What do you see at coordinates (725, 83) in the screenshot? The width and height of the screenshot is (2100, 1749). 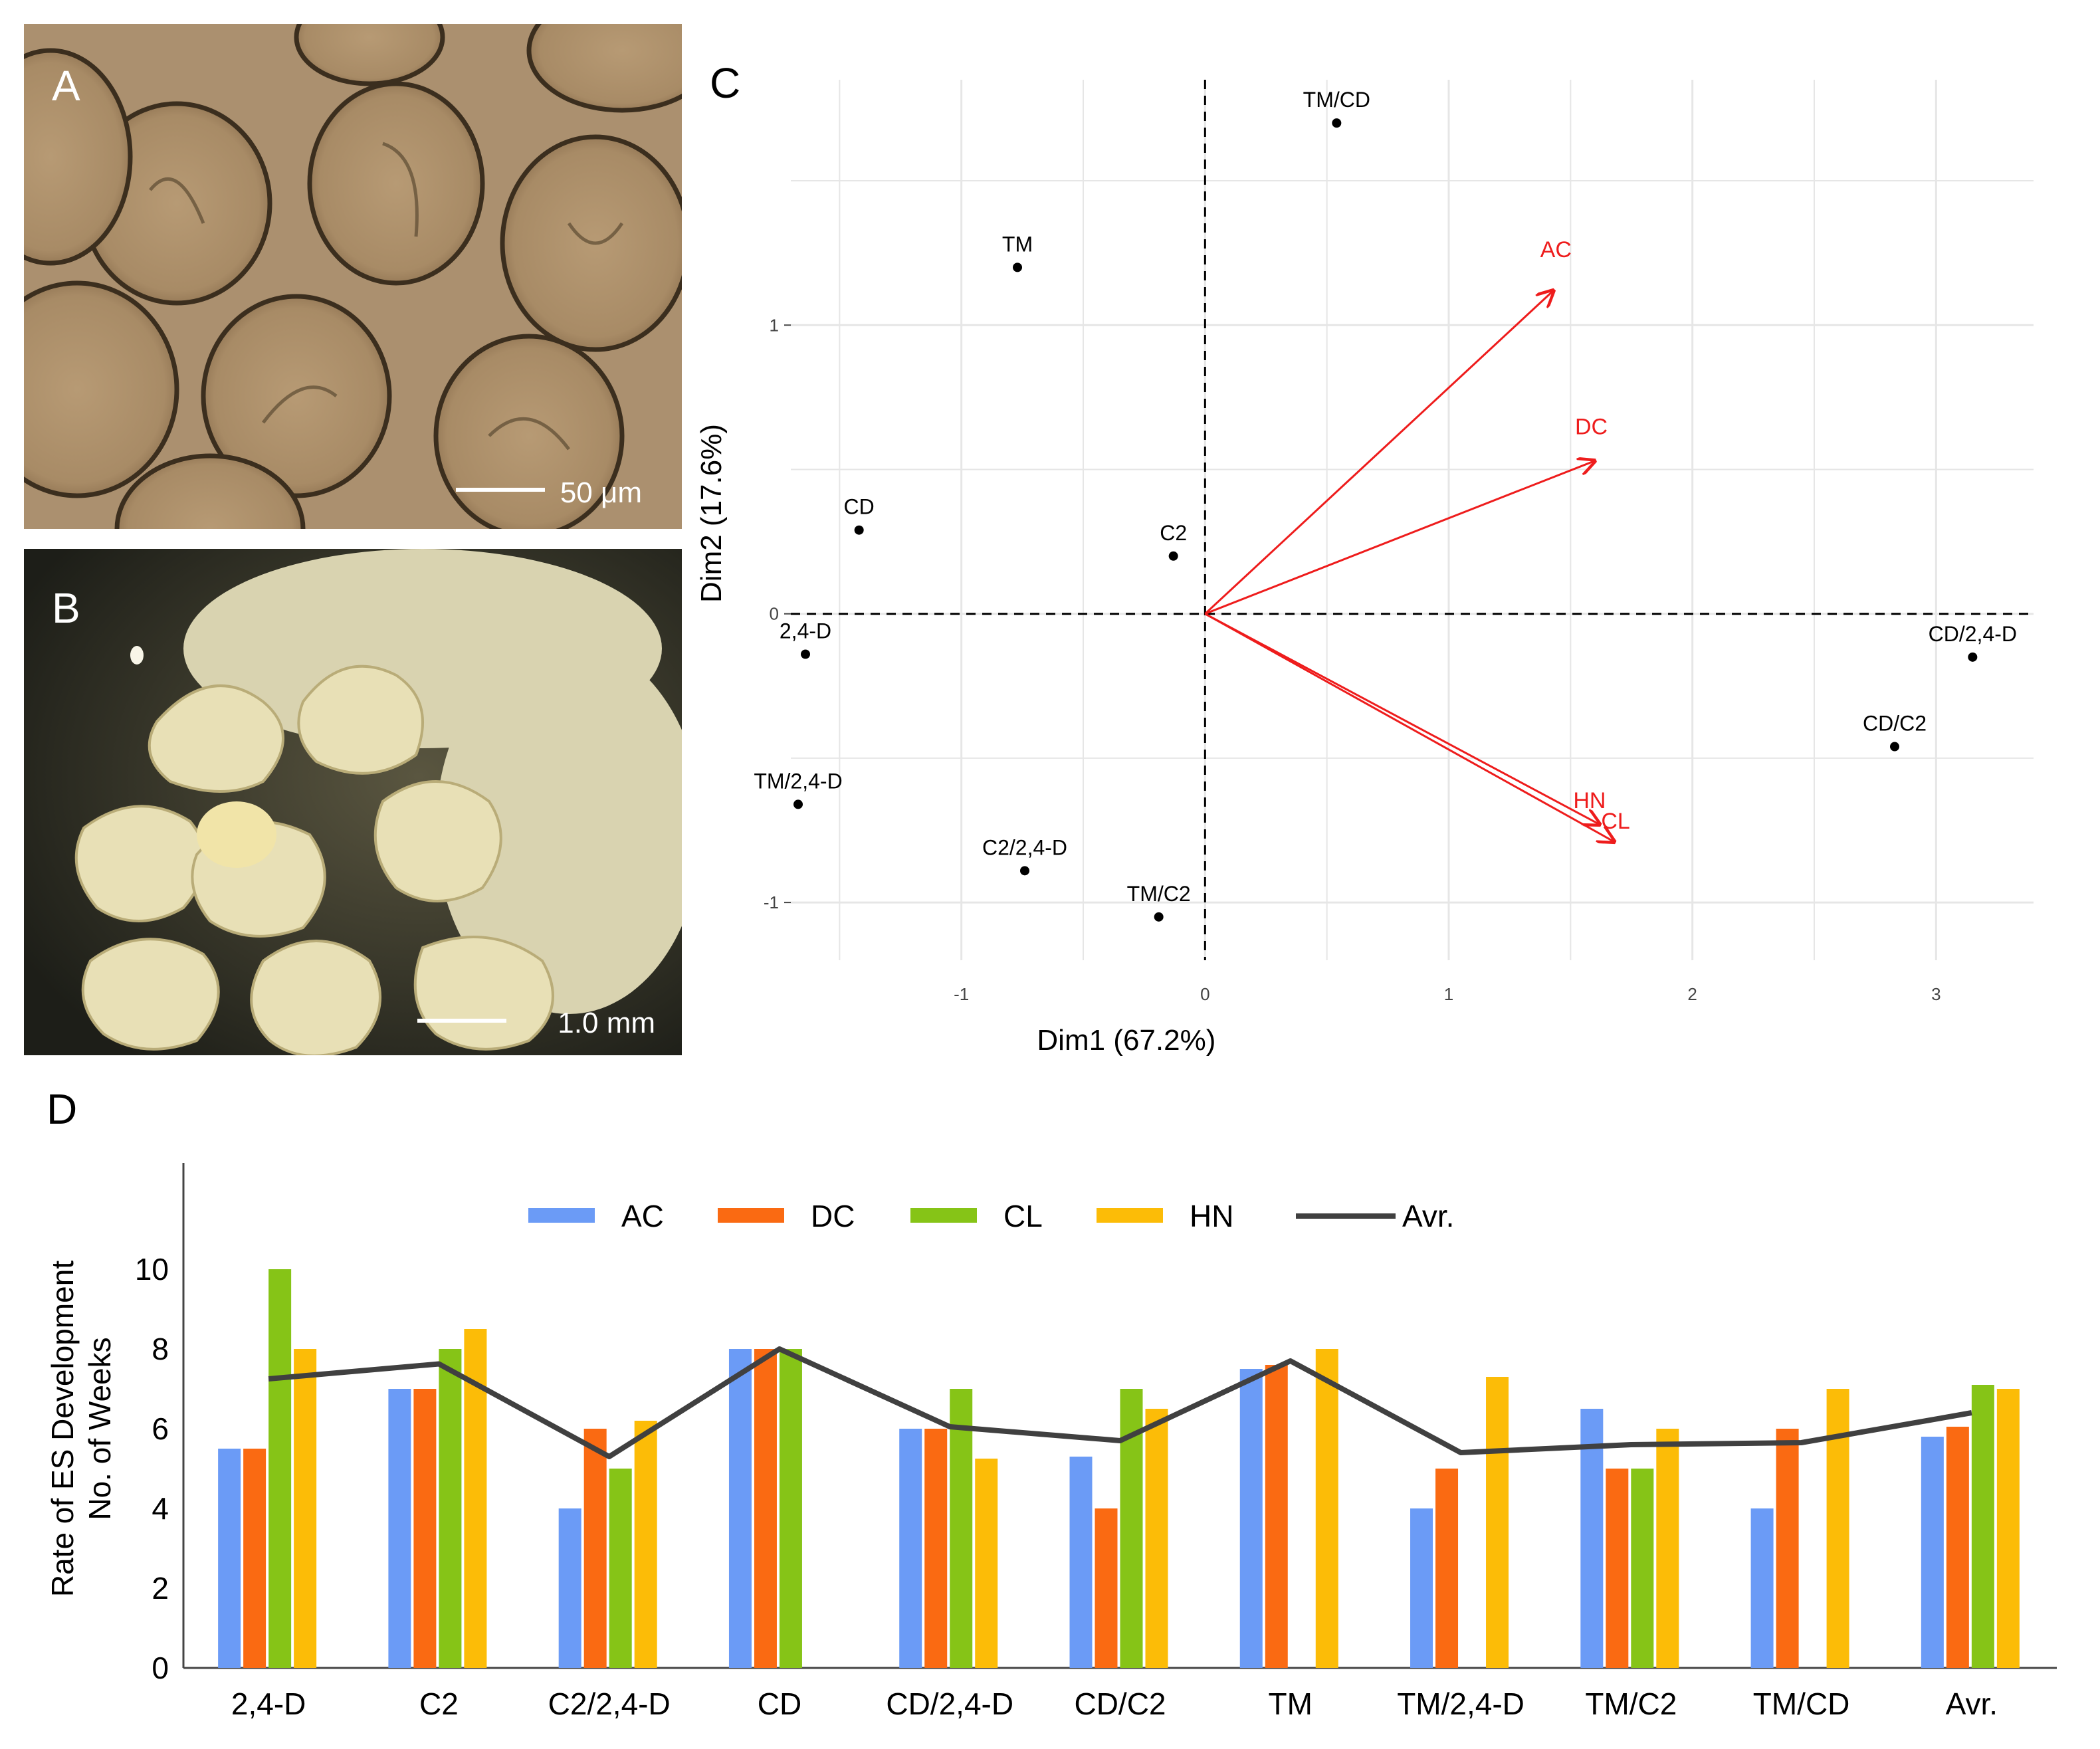 I see `panel-c-label: C` at bounding box center [725, 83].